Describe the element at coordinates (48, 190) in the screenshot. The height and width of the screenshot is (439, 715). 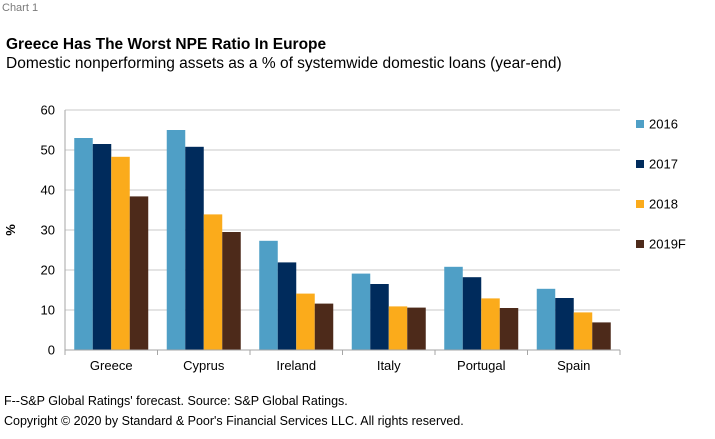
I see `y-tick-label: 40` at that location.